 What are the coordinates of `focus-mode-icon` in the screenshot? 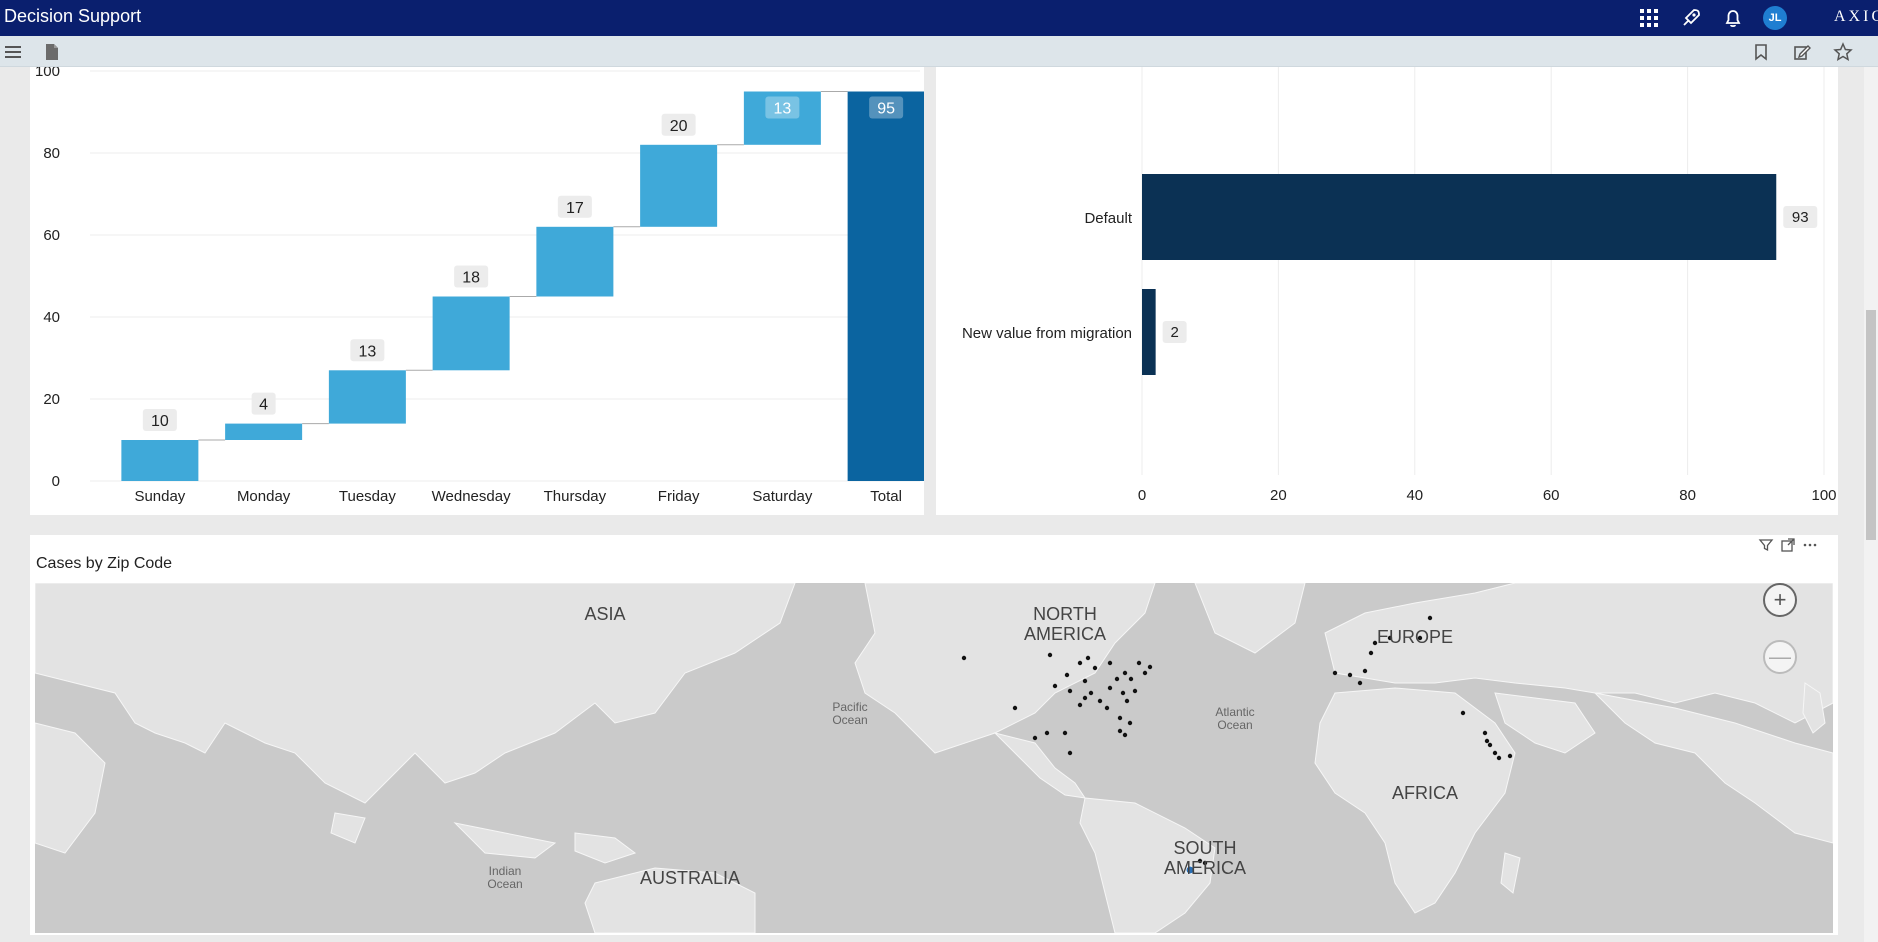 It's located at (1788, 545).